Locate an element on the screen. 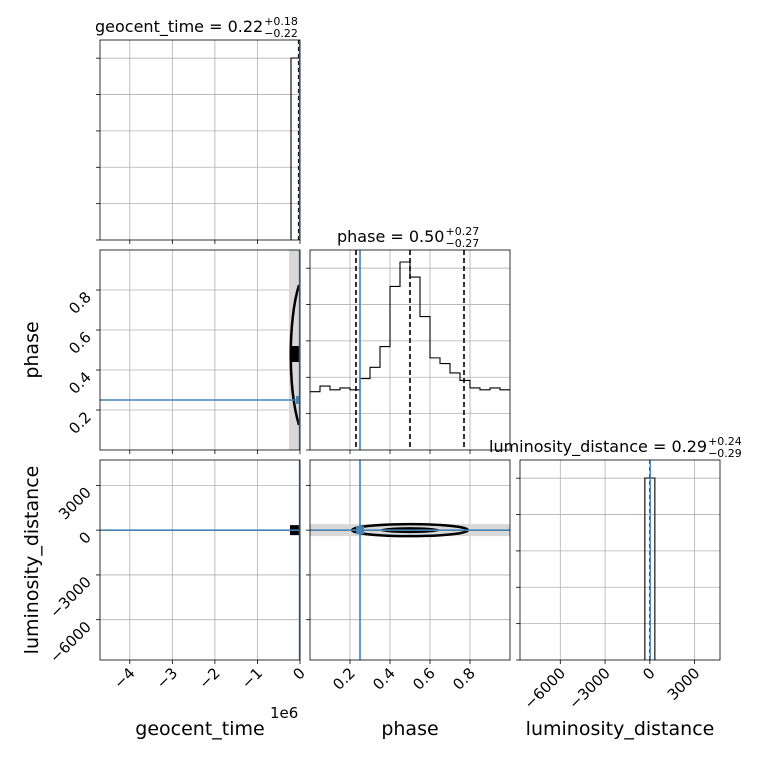 The width and height of the screenshot is (760, 760). y-tick-label: 0.4 is located at coordinates (80, 383).